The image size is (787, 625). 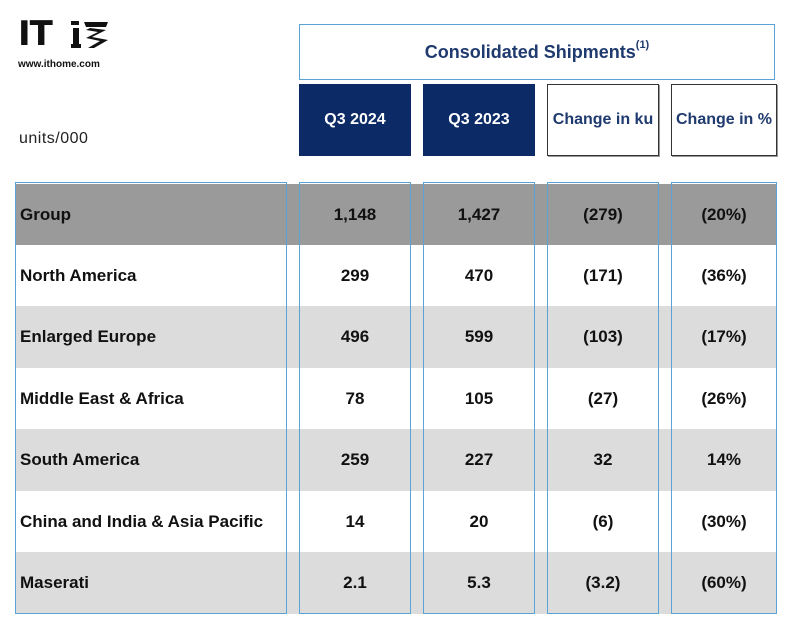 I want to click on cell-change-pct: (20%), so click(x=724, y=214).